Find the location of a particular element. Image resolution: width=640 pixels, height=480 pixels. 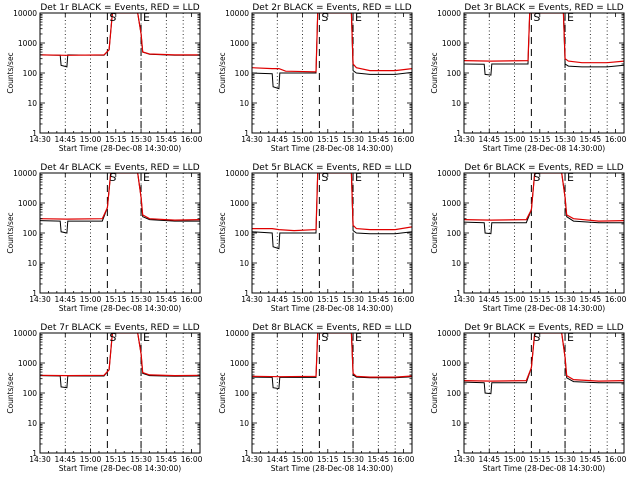

plot-title: Det 3r BLACK = Events, RED = LLD is located at coordinates (543, 8).